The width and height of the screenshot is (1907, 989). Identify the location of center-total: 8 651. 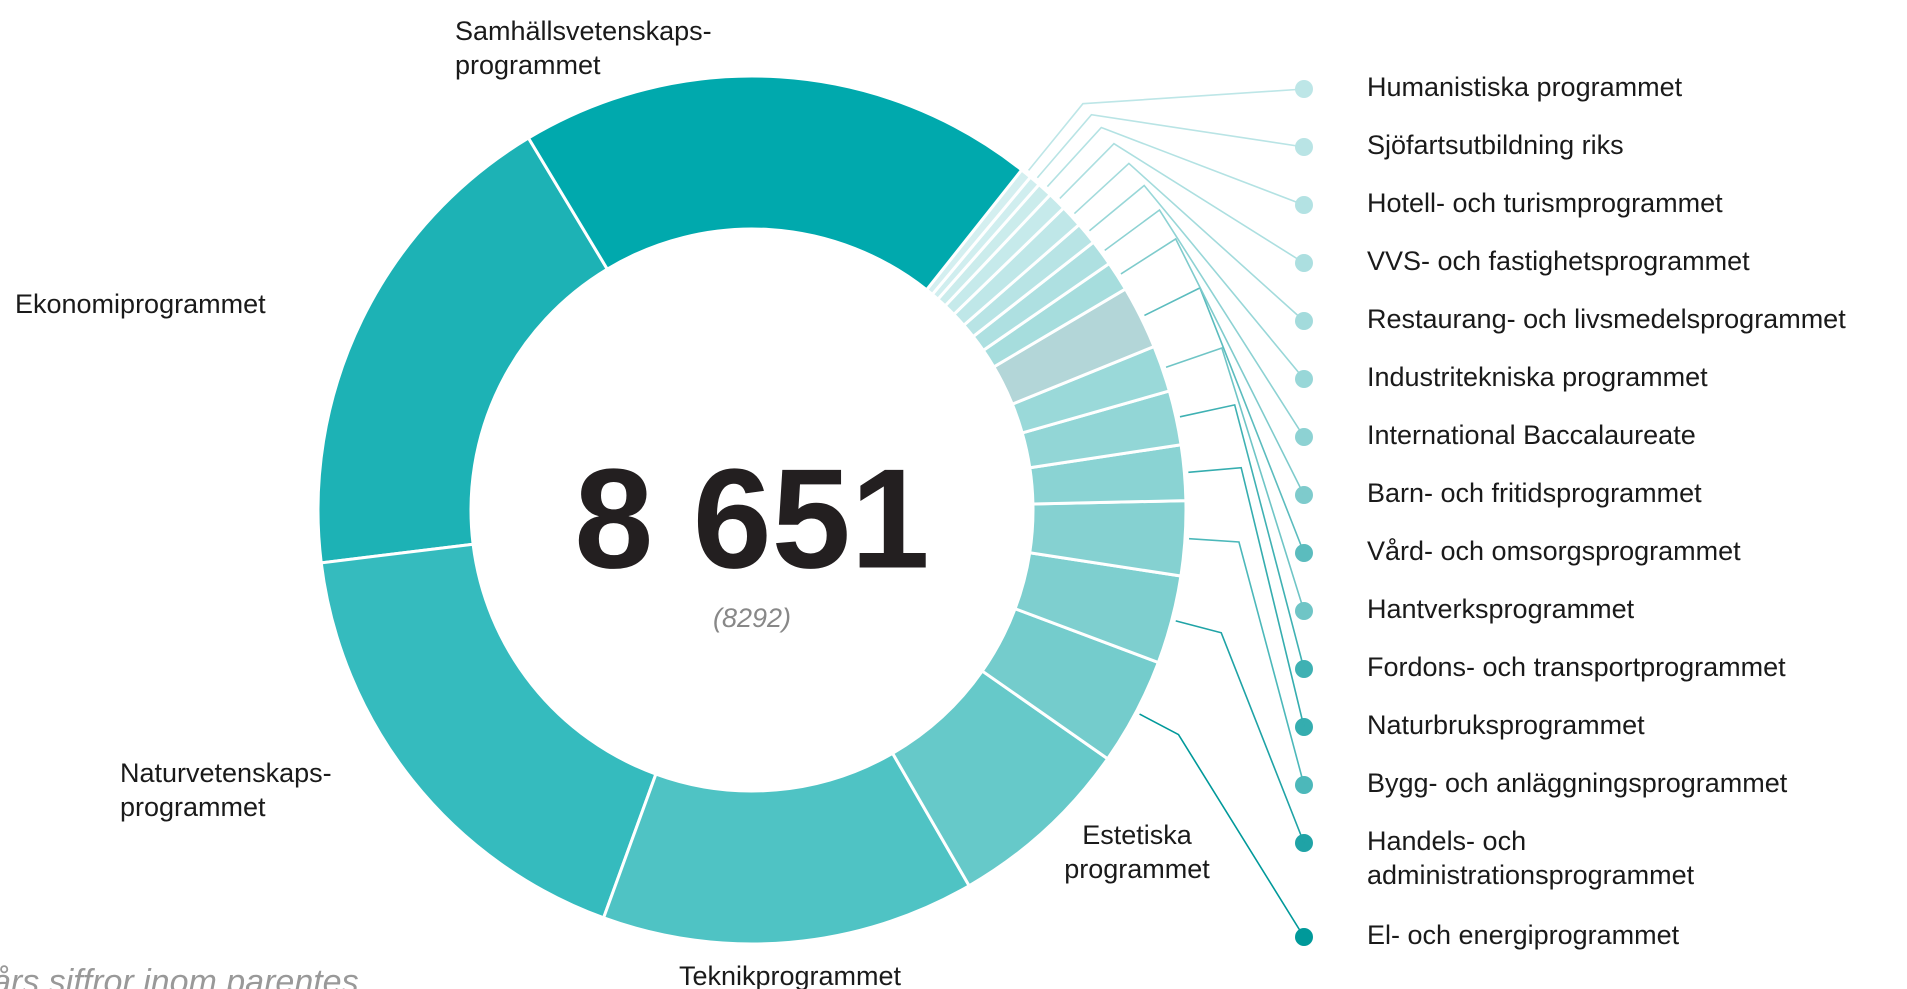
(751, 519).